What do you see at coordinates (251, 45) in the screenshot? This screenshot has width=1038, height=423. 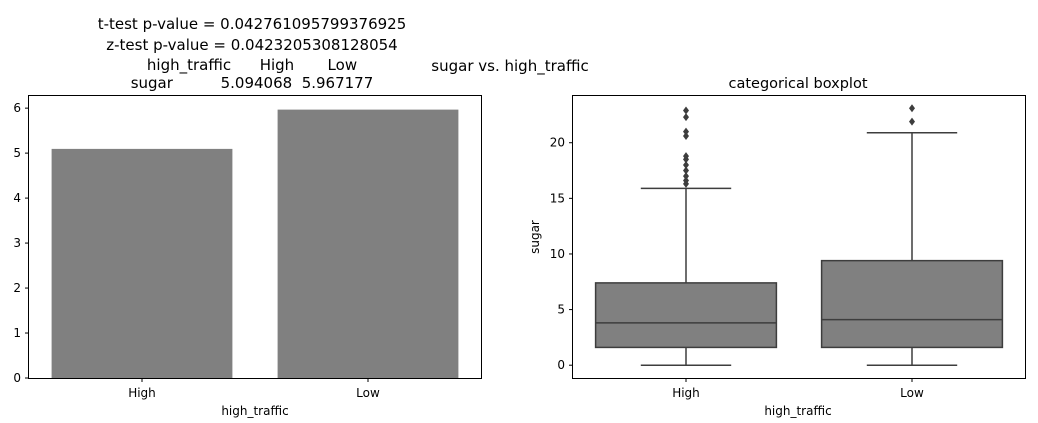 I see `z-test-line: z-test p-value = 0.0423205308128054` at bounding box center [251, 45].